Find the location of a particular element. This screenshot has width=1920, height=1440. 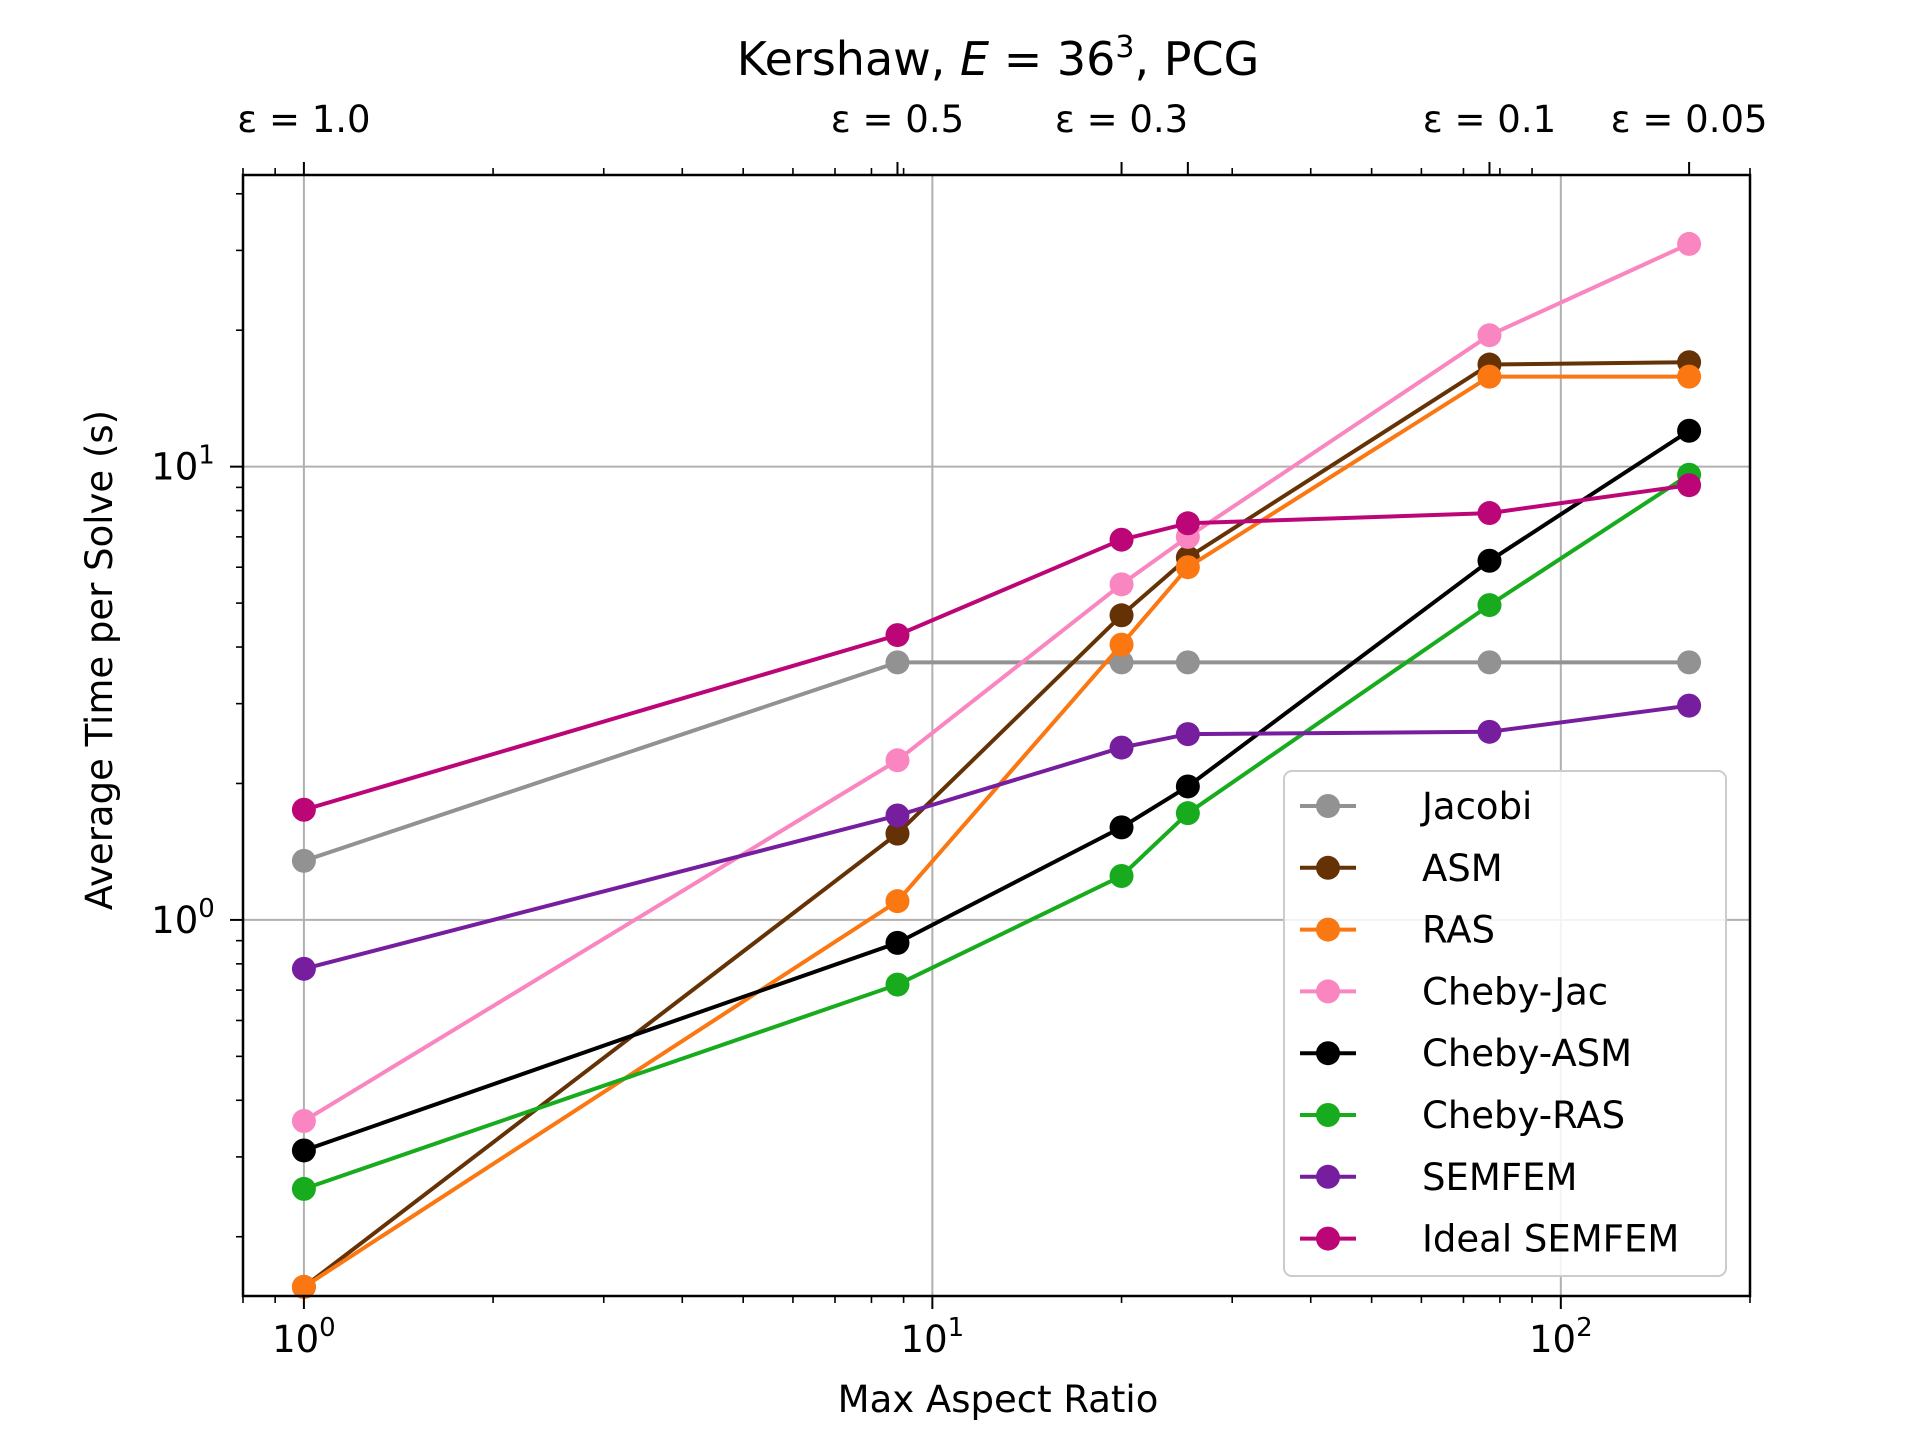

x-tick-label: 100 is located at coordinates (304, 1337).